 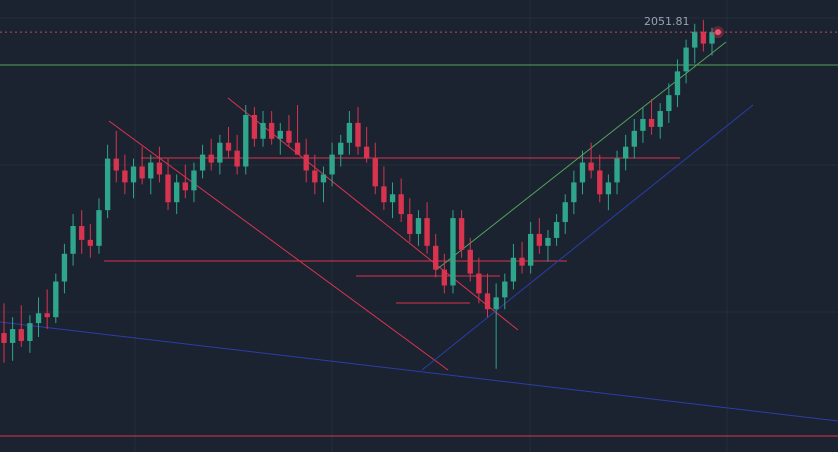 What do you see at coordinates (667, 21) in the screenshot?
I see `last-price-label: 2051.81` at bounding box center [667, 21].